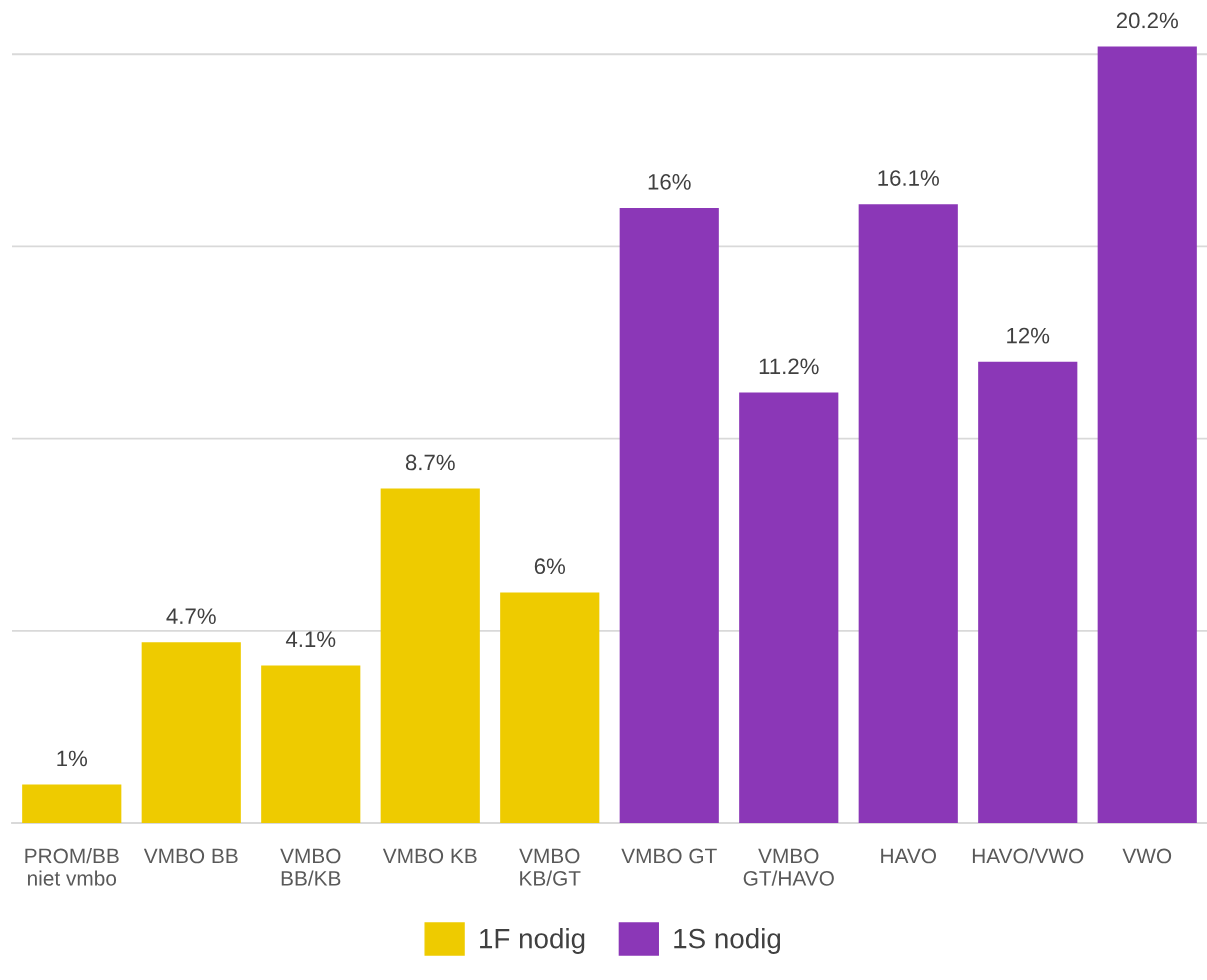 This screenshot has width=1207, height=980. Describe the element at coordinates (788, 867) in the screenshot. I see `x-tick-label: VMBO GT/HAVO` at that location.